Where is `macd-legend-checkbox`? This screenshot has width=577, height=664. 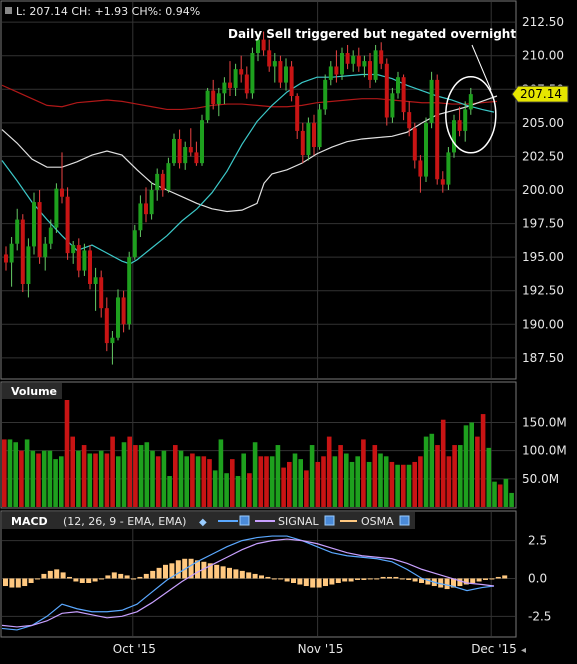
macd-legend-checkbox is located at coordinates (244, 520).